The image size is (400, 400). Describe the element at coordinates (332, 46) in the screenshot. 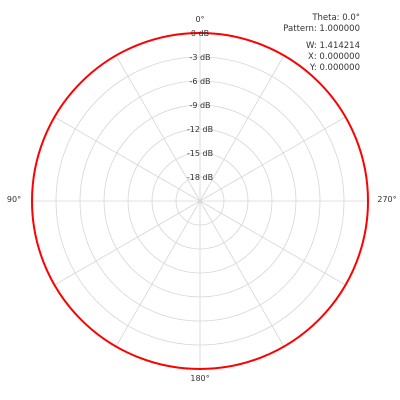

I see `w-readout: W: 1.414214` at that location.